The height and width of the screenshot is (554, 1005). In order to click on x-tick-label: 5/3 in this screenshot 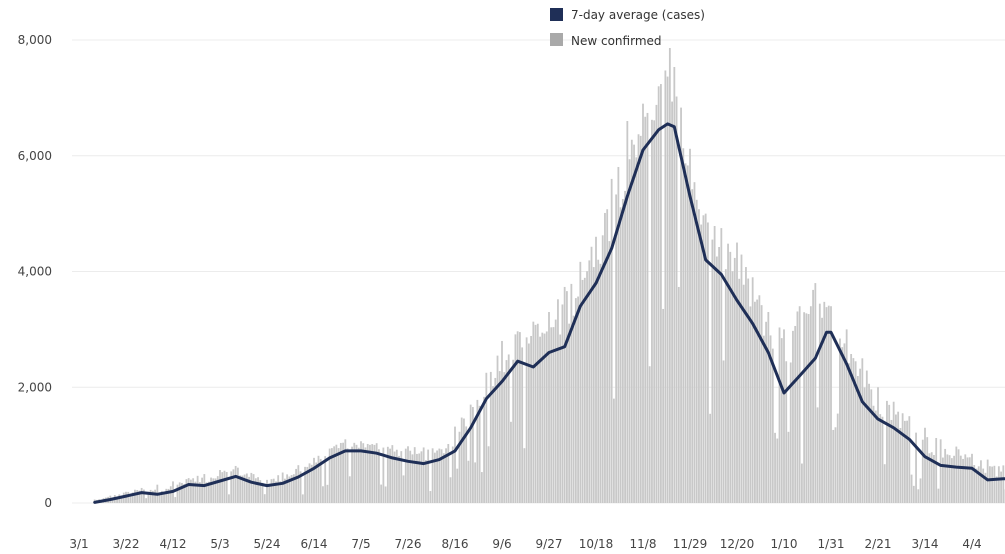, I will do `click(219, 543)`.